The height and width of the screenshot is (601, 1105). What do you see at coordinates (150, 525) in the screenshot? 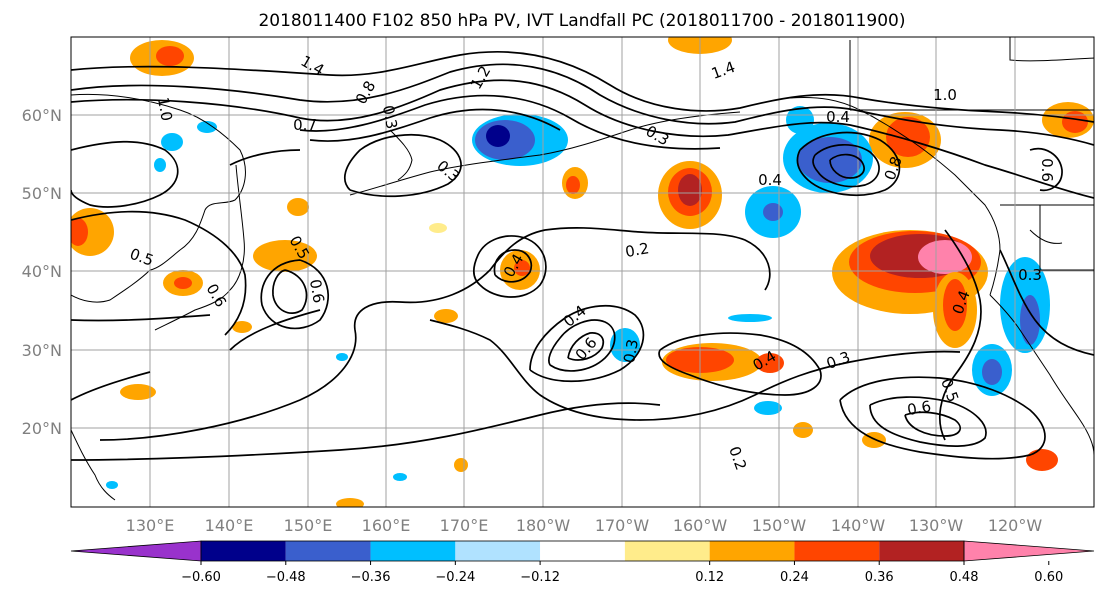
I see `lon-tick-label: 130°E` at bounding box center [150, 525].